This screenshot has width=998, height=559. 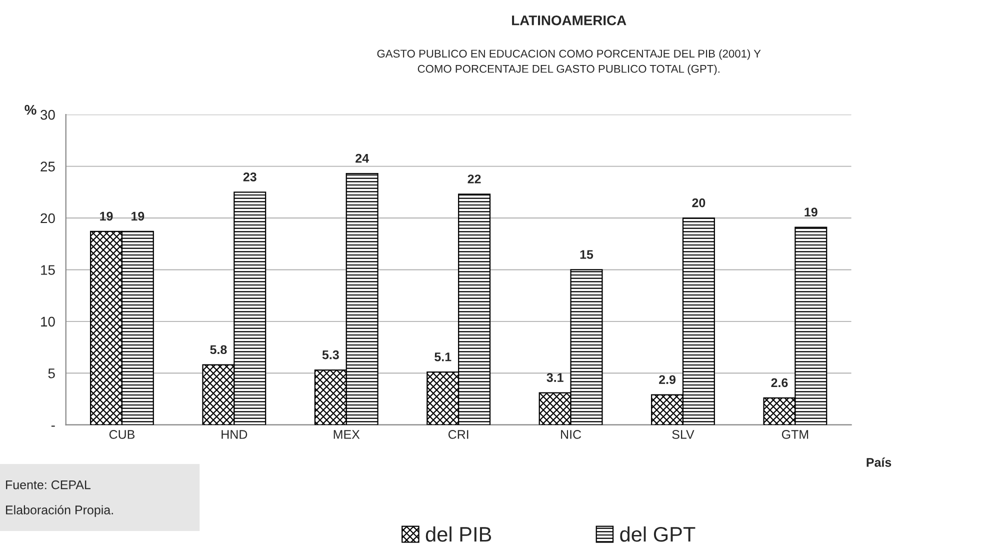 I want to click on text: Elaboración Propia., so click(x=59, y=511).